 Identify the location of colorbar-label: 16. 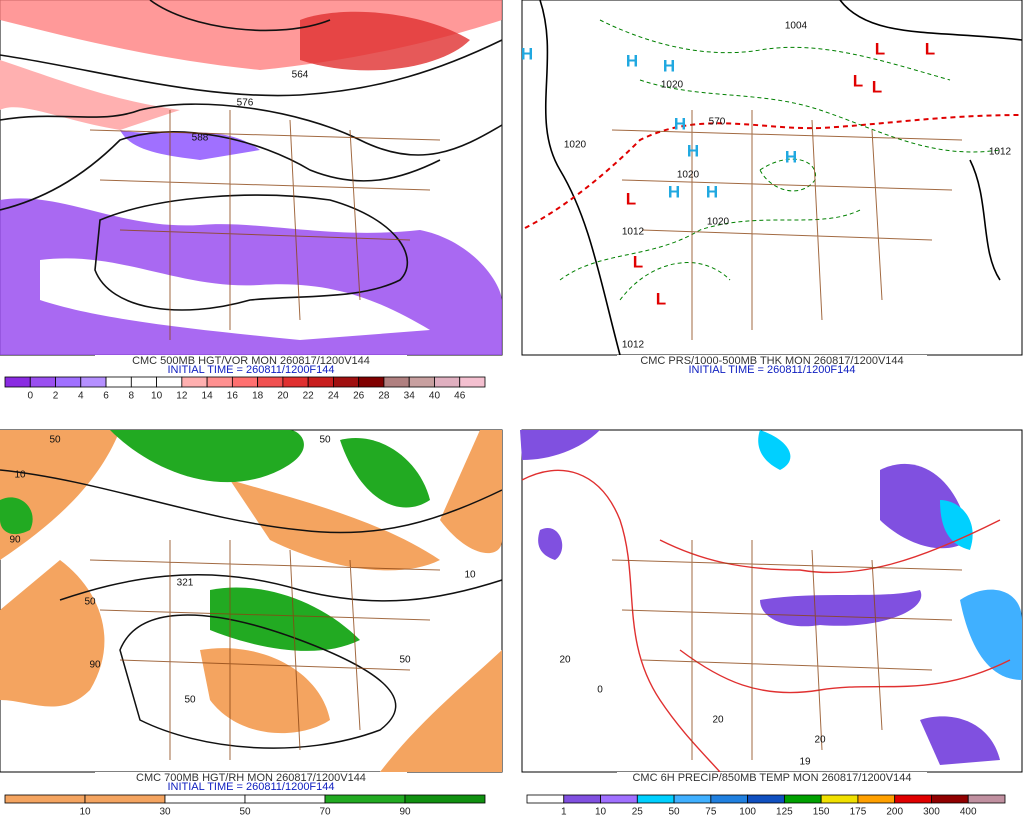
(233, 396).